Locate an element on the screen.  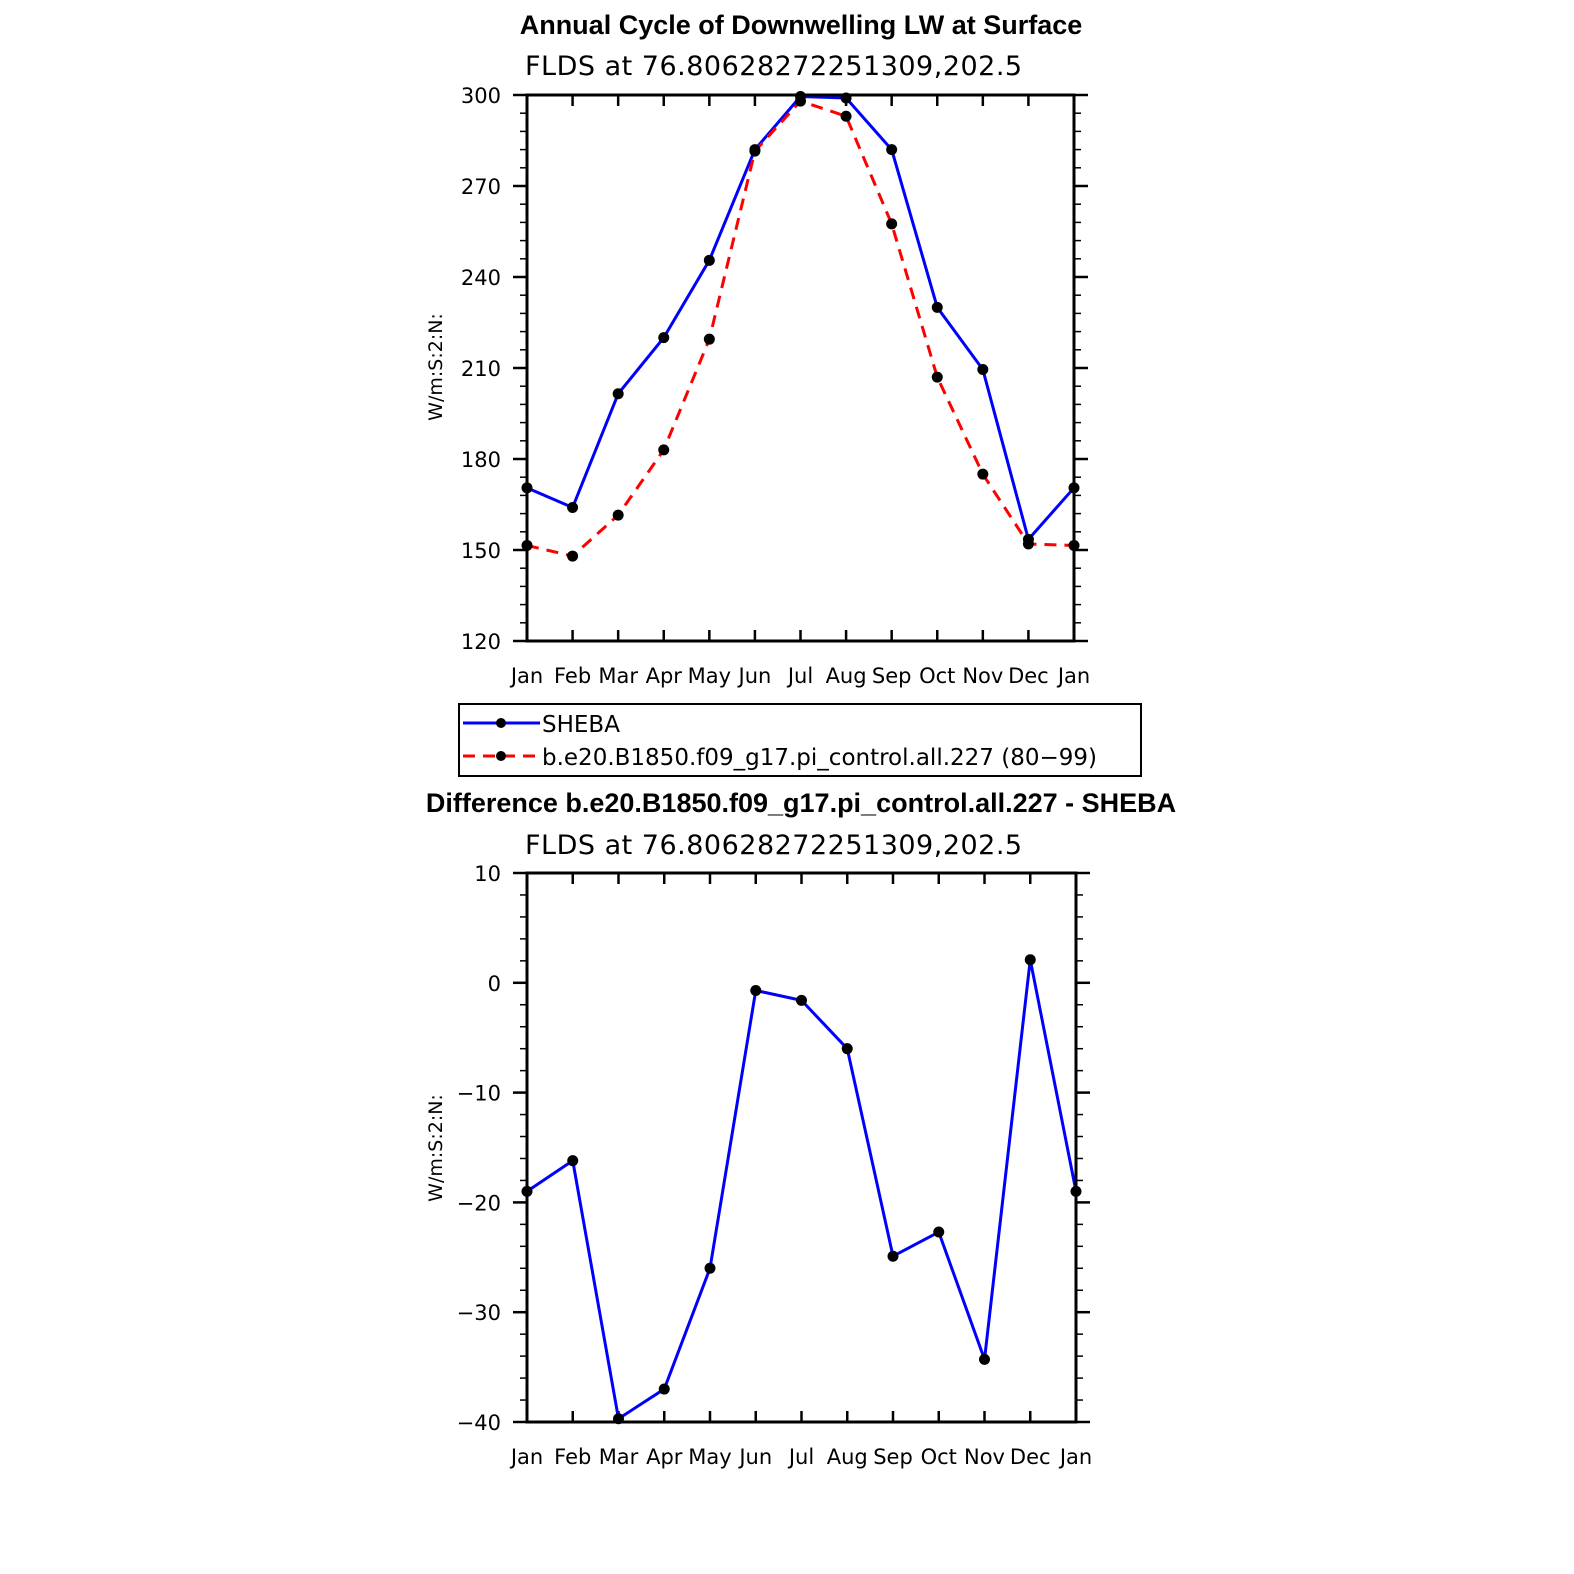
y-tick-label: 270 is located at coordinates (481, 187).